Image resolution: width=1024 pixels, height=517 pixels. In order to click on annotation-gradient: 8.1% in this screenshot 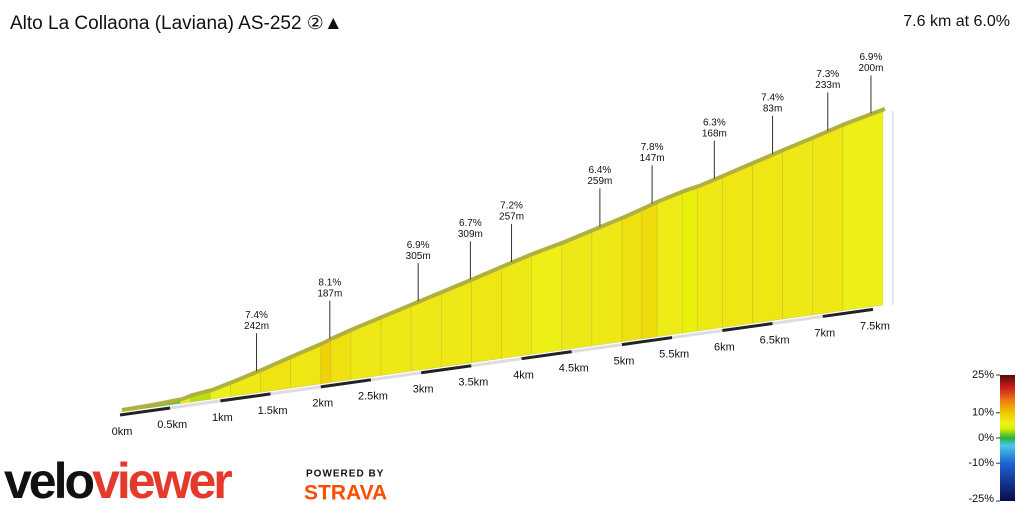, I will do `click(329, 282)`.